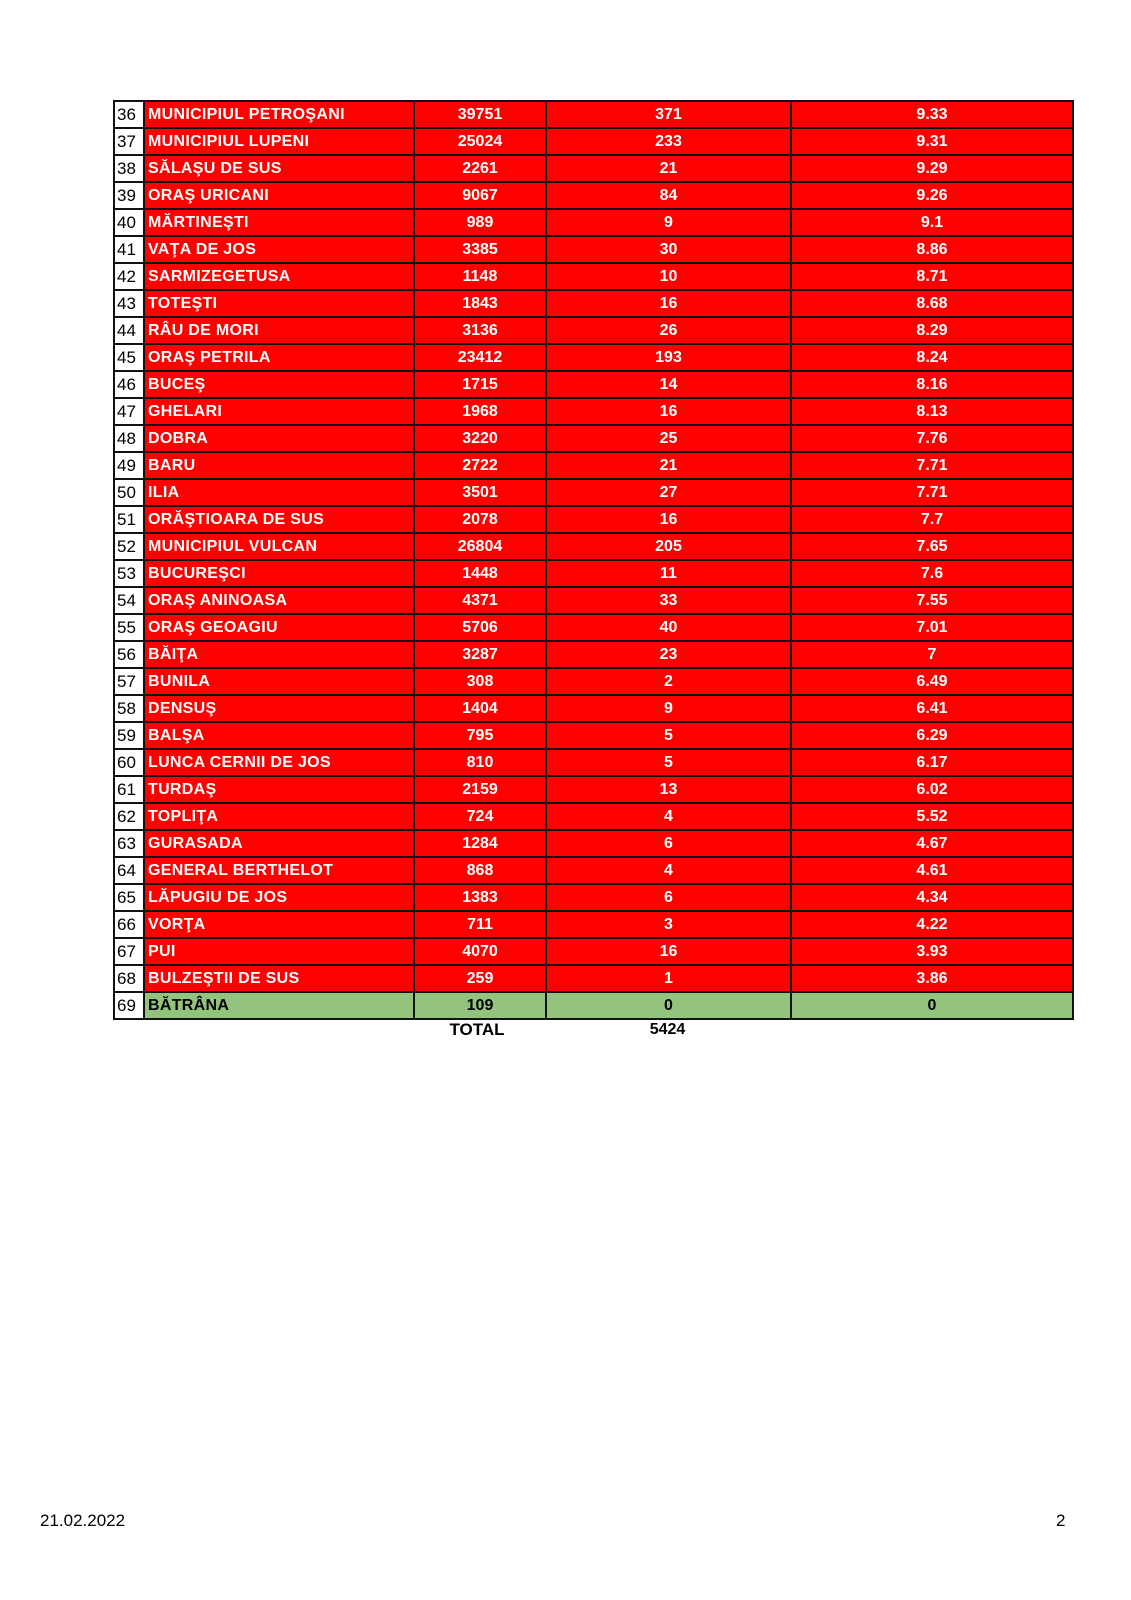 This screenshot has height=1600, width=1131. What do you see at coordinates (932, 843) in the screenshot?
I see `rate-cell: 4.67` at bounding box center [932, 843].